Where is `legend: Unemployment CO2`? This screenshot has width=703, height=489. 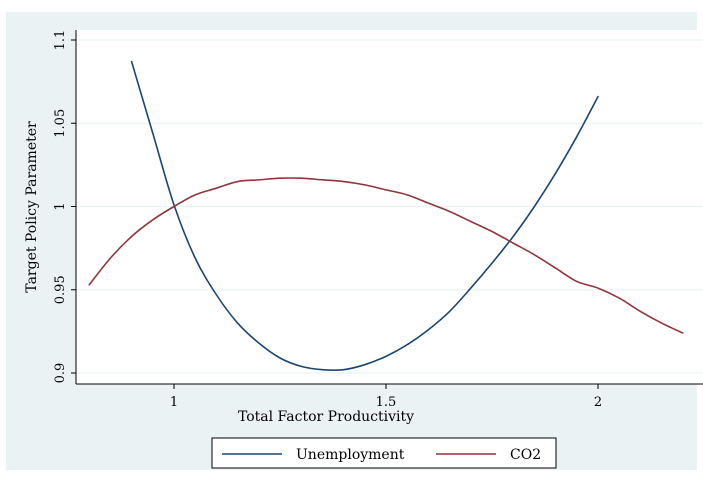 legend: Unemployment CO2 is located at coordinates (384, 453).